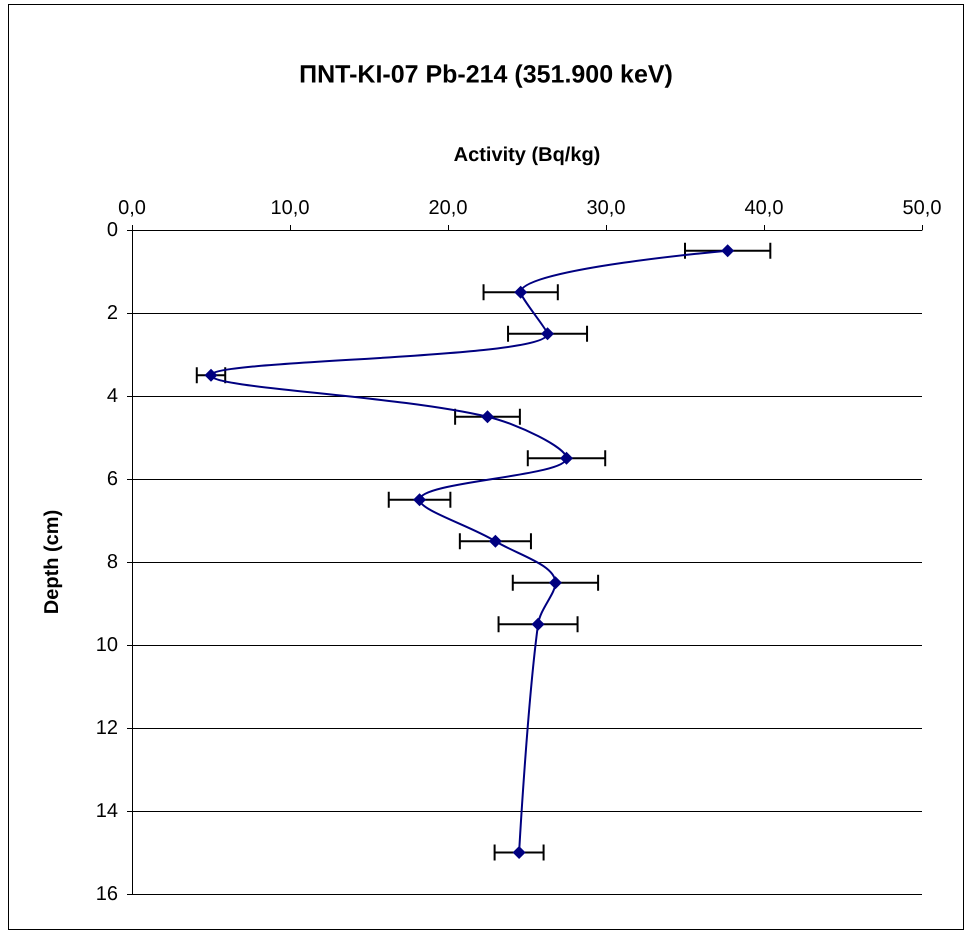 This screenshot has width=966, height=938. Describe the element at coordinates (764, 208) in the screenshot. I see `x-tick-label: 40,0` at that location.